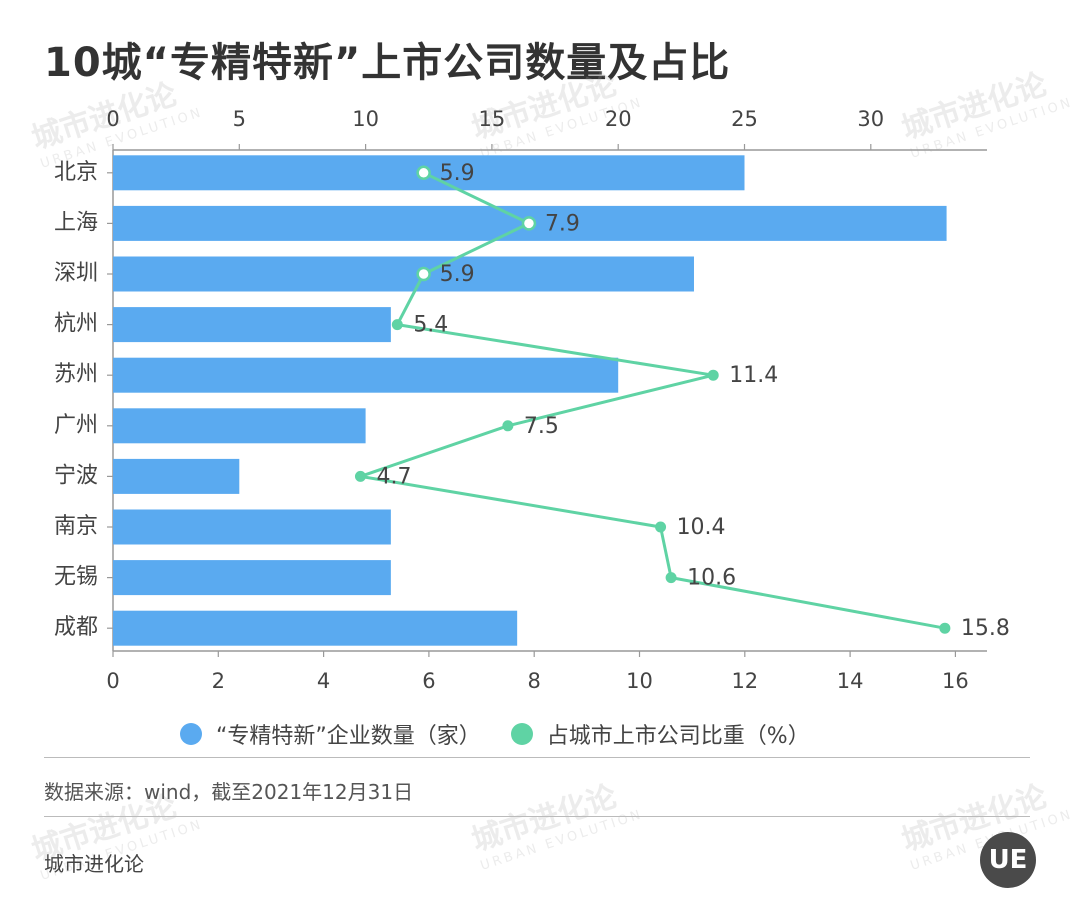  What do you see at coordinates (428, 681) in the screenshot?
I see `bottom-axis-tick-label: 6` at bounding box center [428, 681].